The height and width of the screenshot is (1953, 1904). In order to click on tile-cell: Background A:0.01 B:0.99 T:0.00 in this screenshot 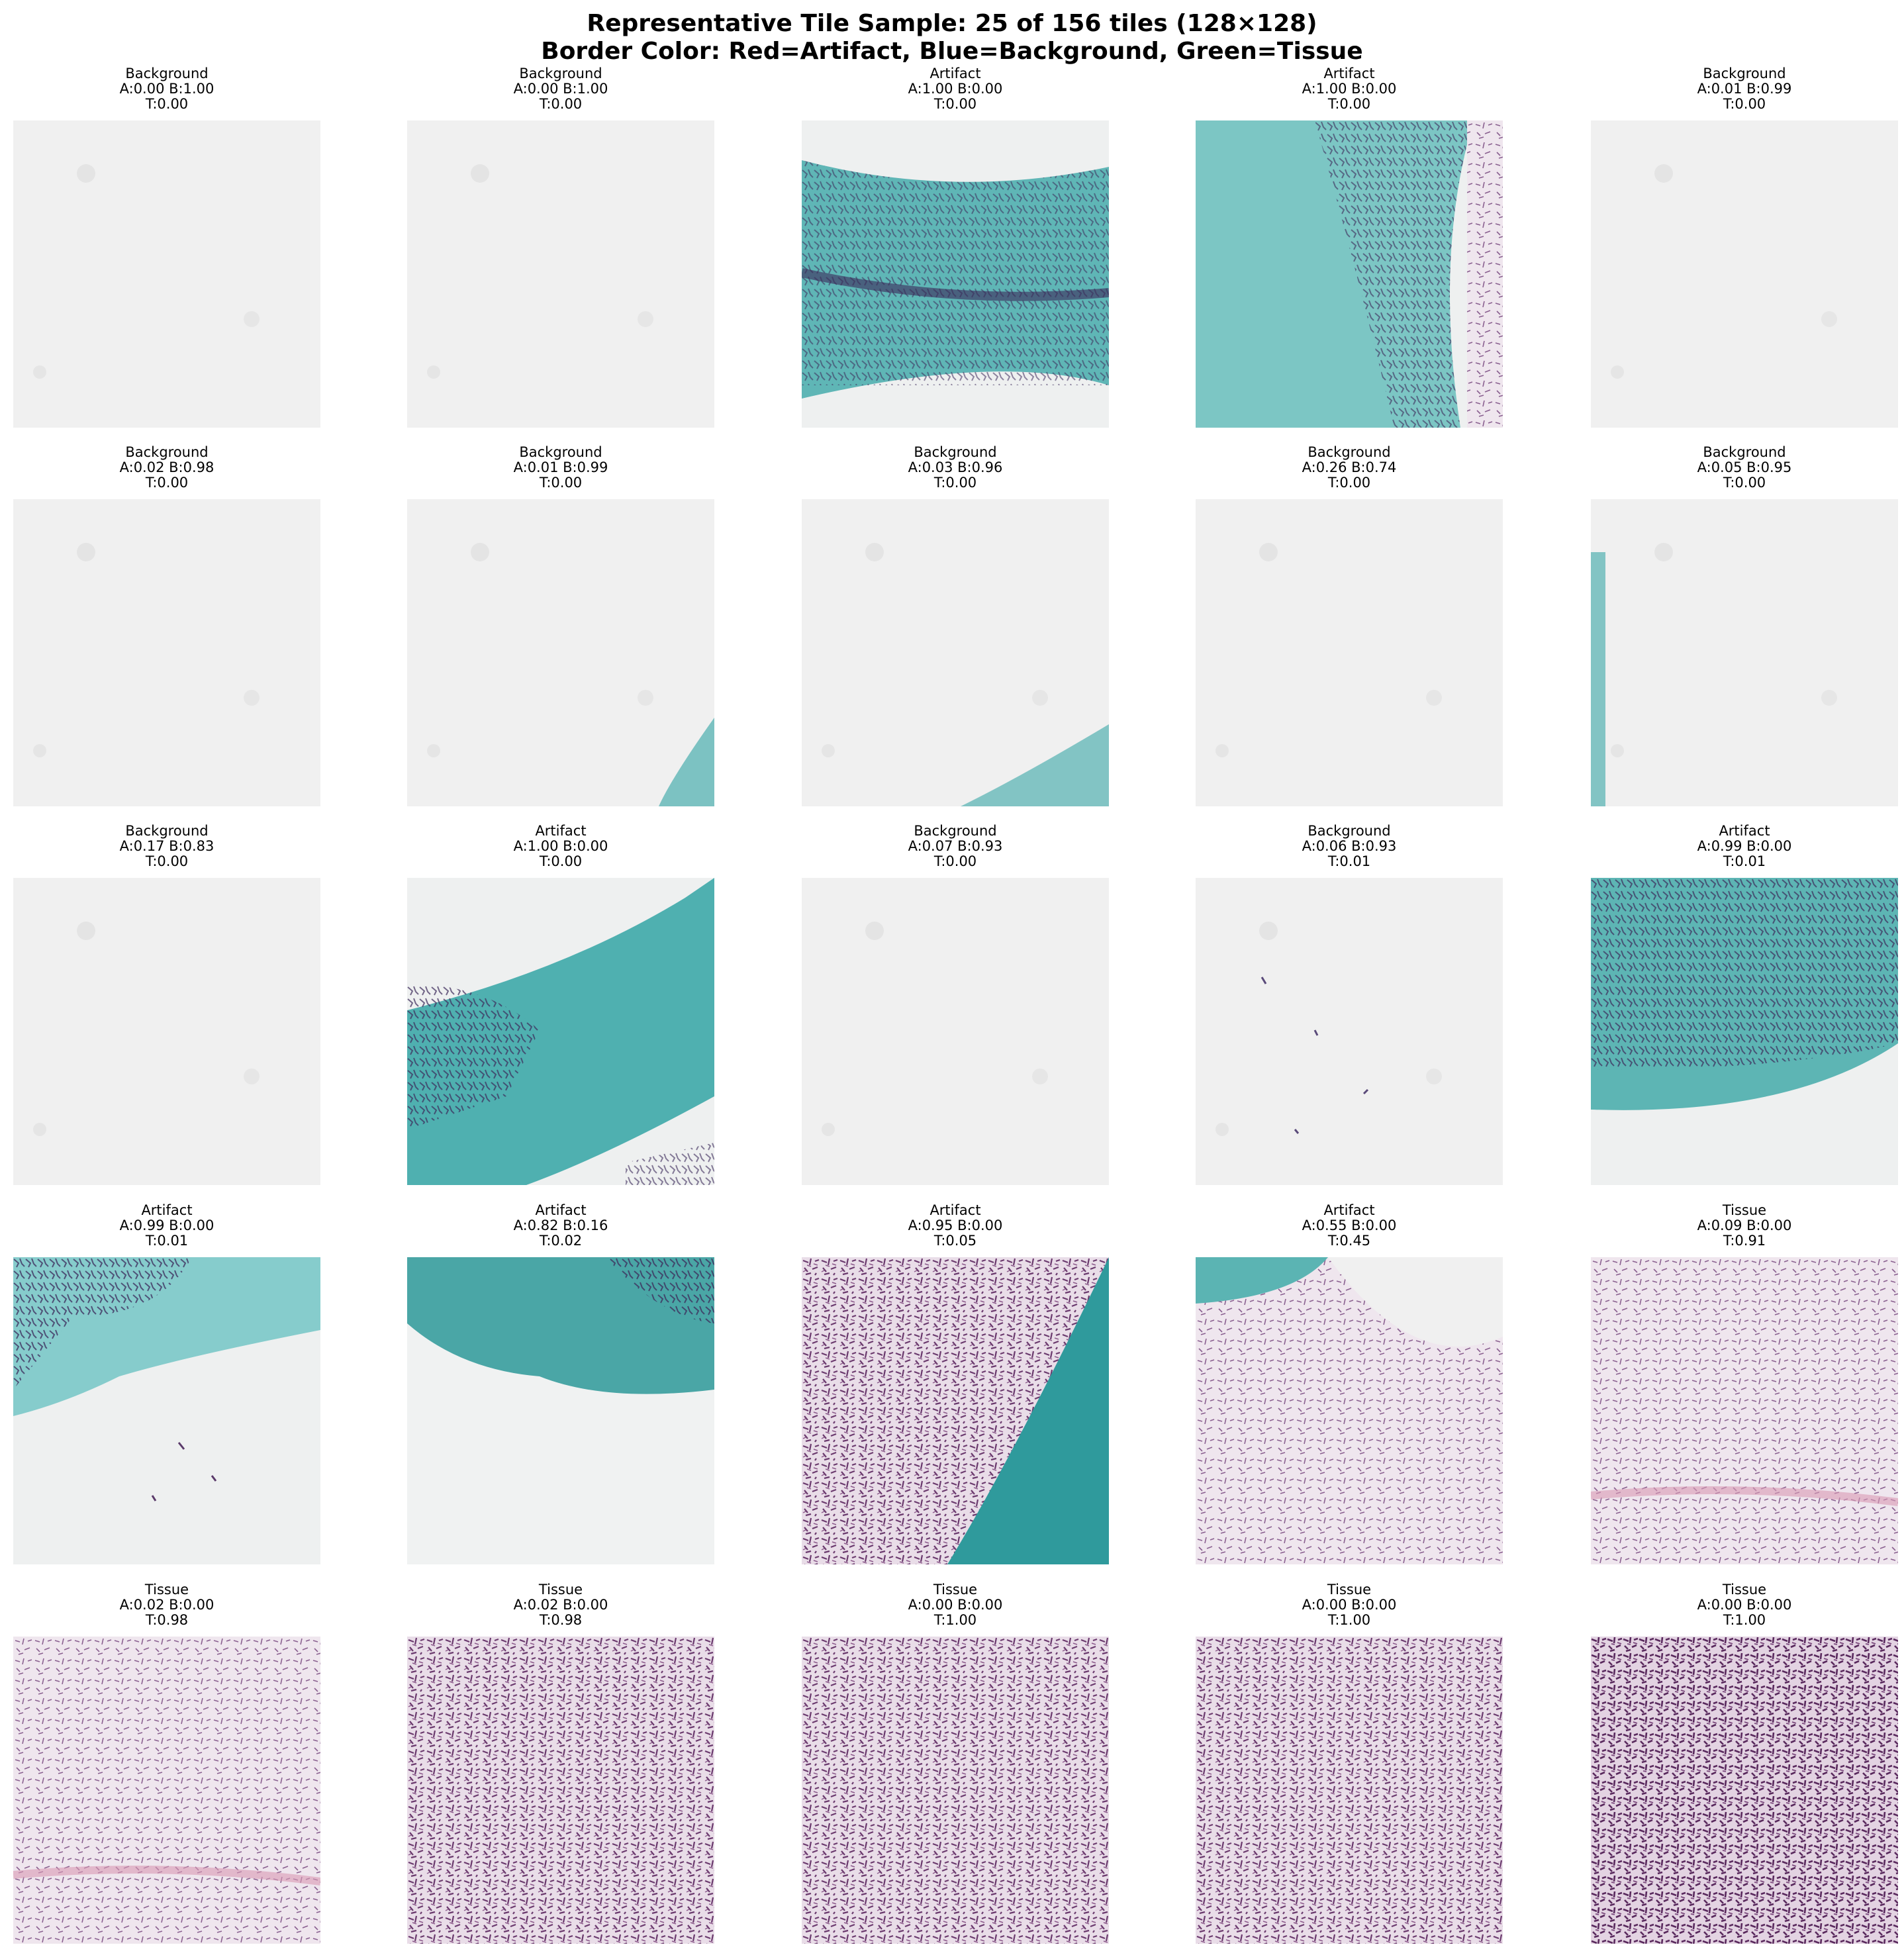, I will do `click(1744, 247)`.